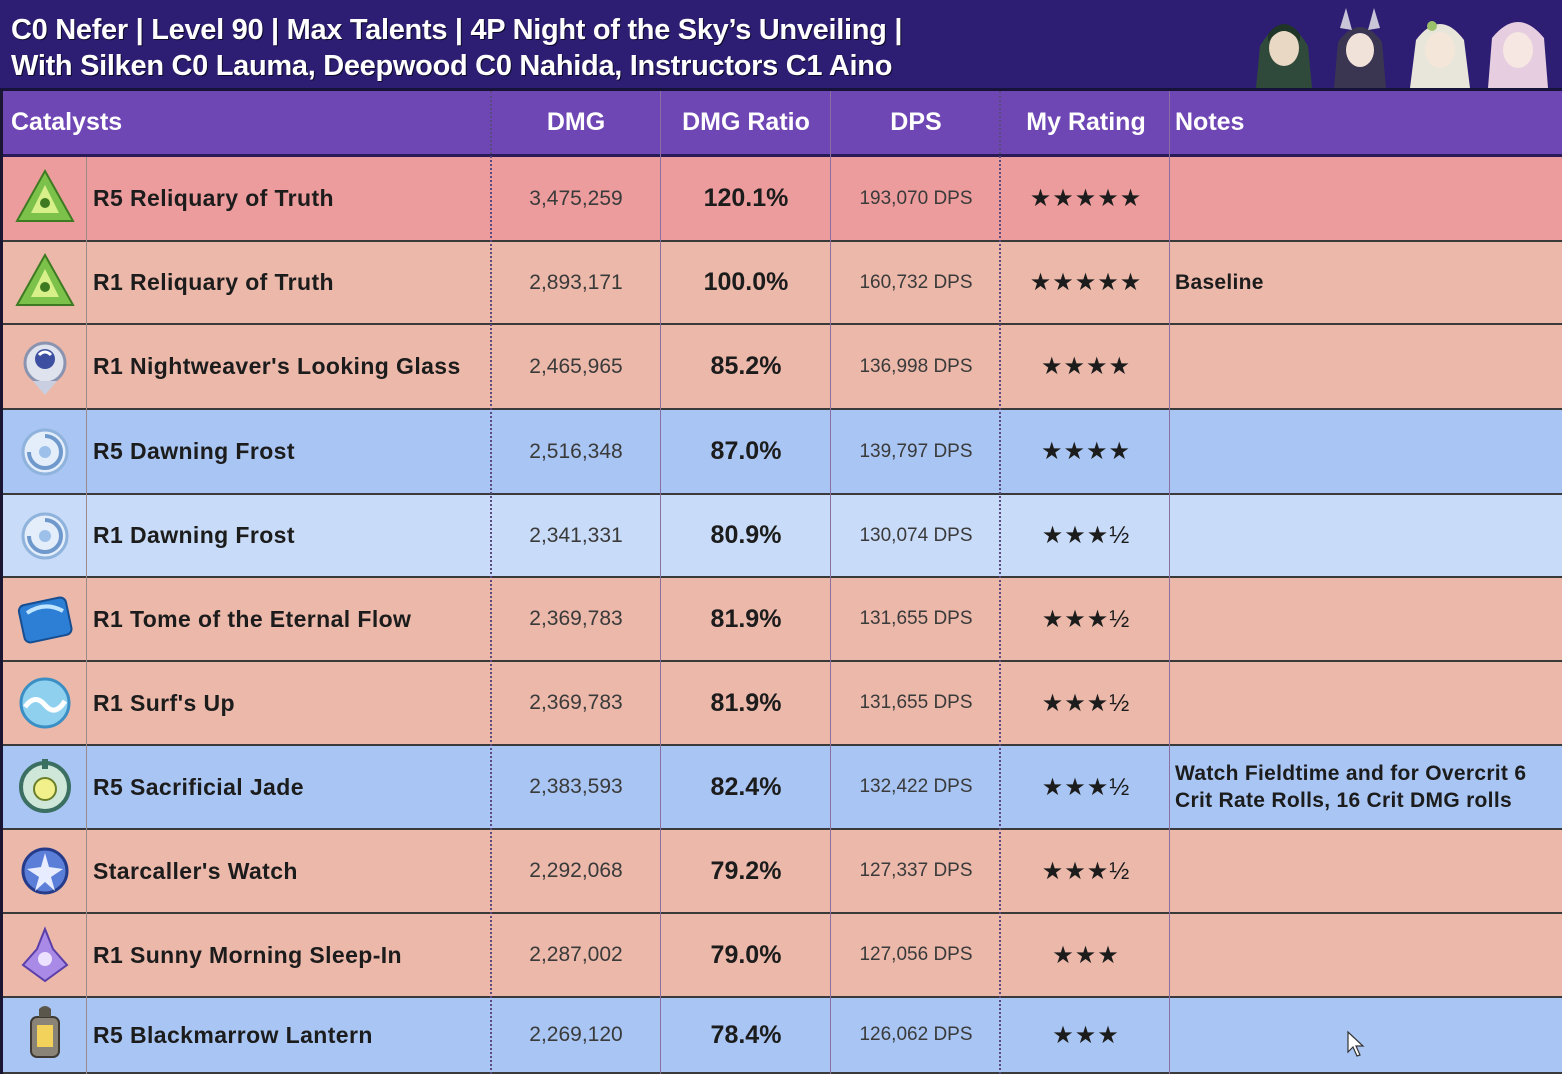 This screenshot has height=1074, width=1562. Describe the element at coordinates (1360, 48) in the screenshot. I see `lauma-portrait-icon` at that location.